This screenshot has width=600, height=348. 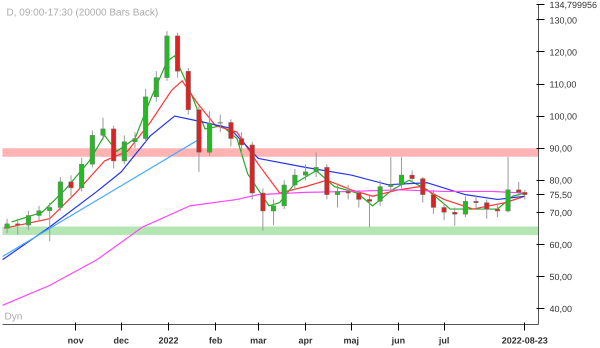 What do you see at coordinates (306, 341) in the screenshot?
I see `x-tick-label: apr` at bounding box center [306, 341].